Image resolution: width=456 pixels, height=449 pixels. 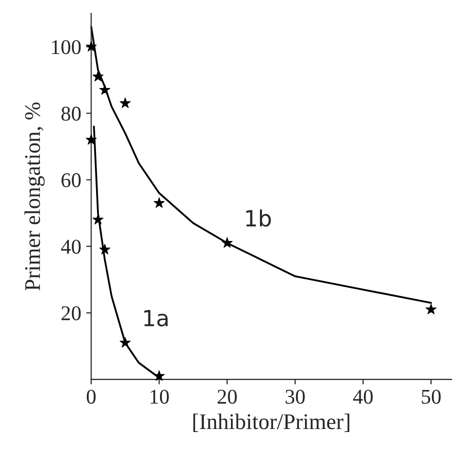 What do you see at coordinates (71, 113) in the screenshot?
I see `y-tick-label: 80` at bounding box center [71, 113].